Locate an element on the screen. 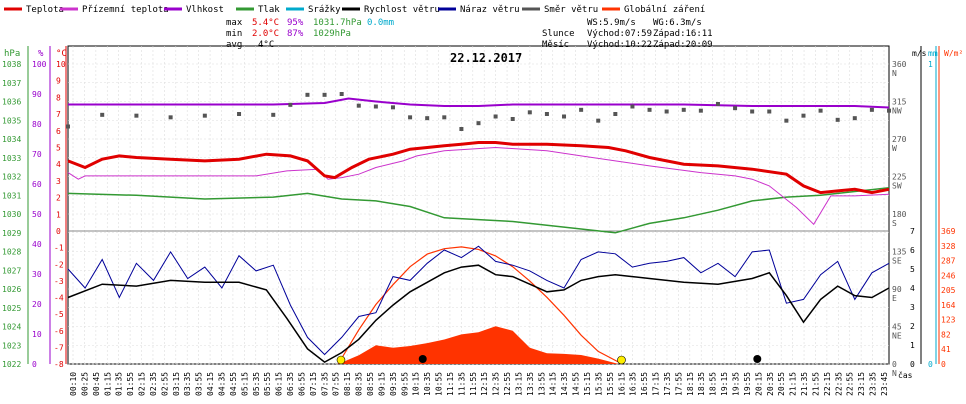  x-tick-63: 21:15 is located at coordinates (793, 384).